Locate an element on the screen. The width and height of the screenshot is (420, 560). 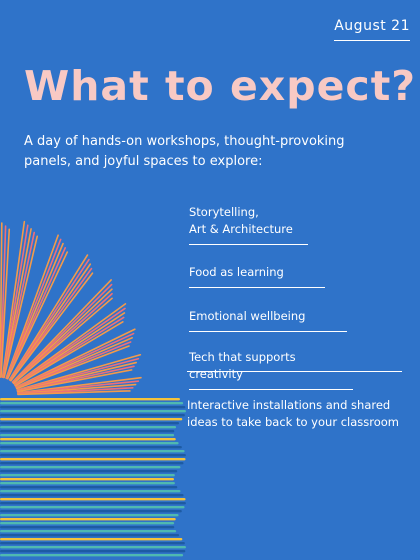
list-item-line: Tech that supports creativity is located at coordinates (242, 365).